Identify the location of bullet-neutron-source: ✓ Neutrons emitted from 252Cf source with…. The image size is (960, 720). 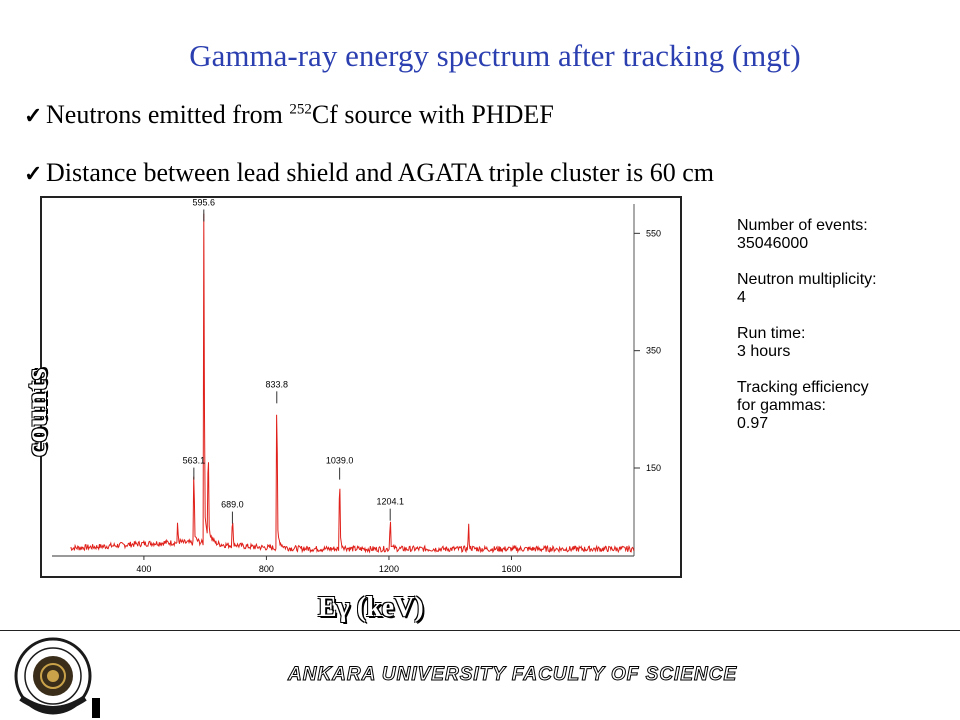
(289, 115).